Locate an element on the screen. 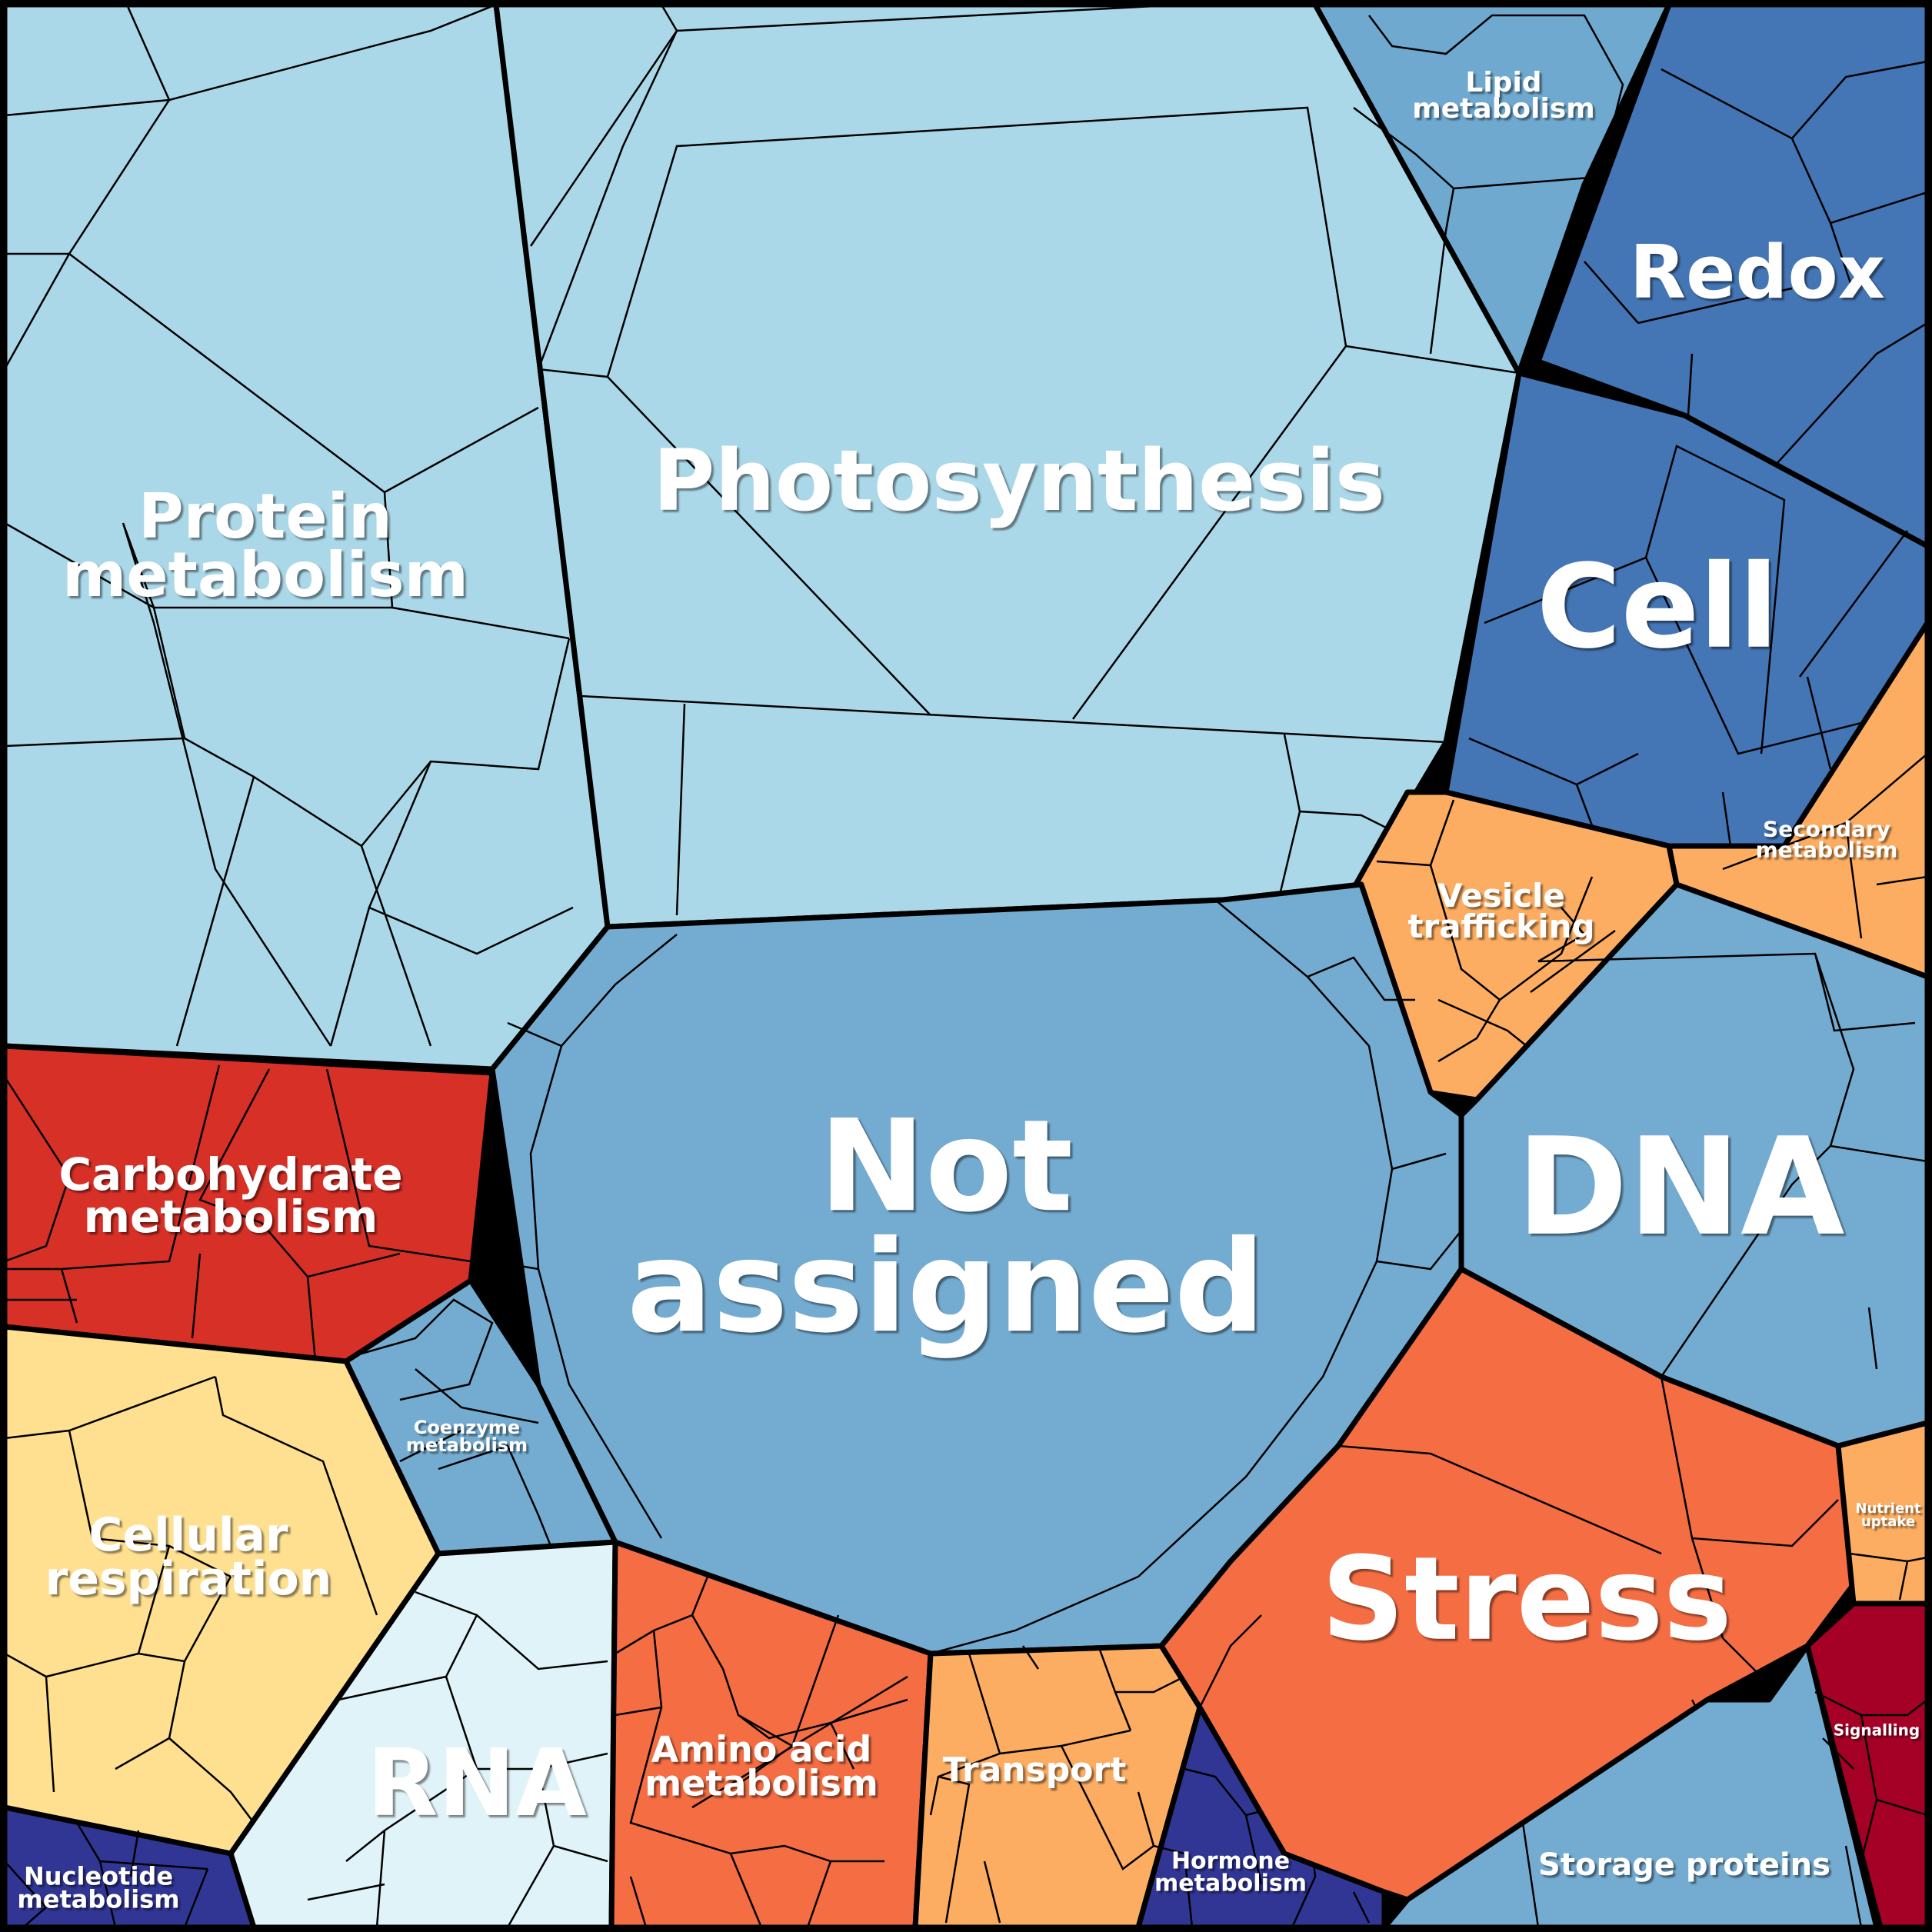 This screenshot has width=1932, height=1932. region-rna is located at coordinates (423, 1734).